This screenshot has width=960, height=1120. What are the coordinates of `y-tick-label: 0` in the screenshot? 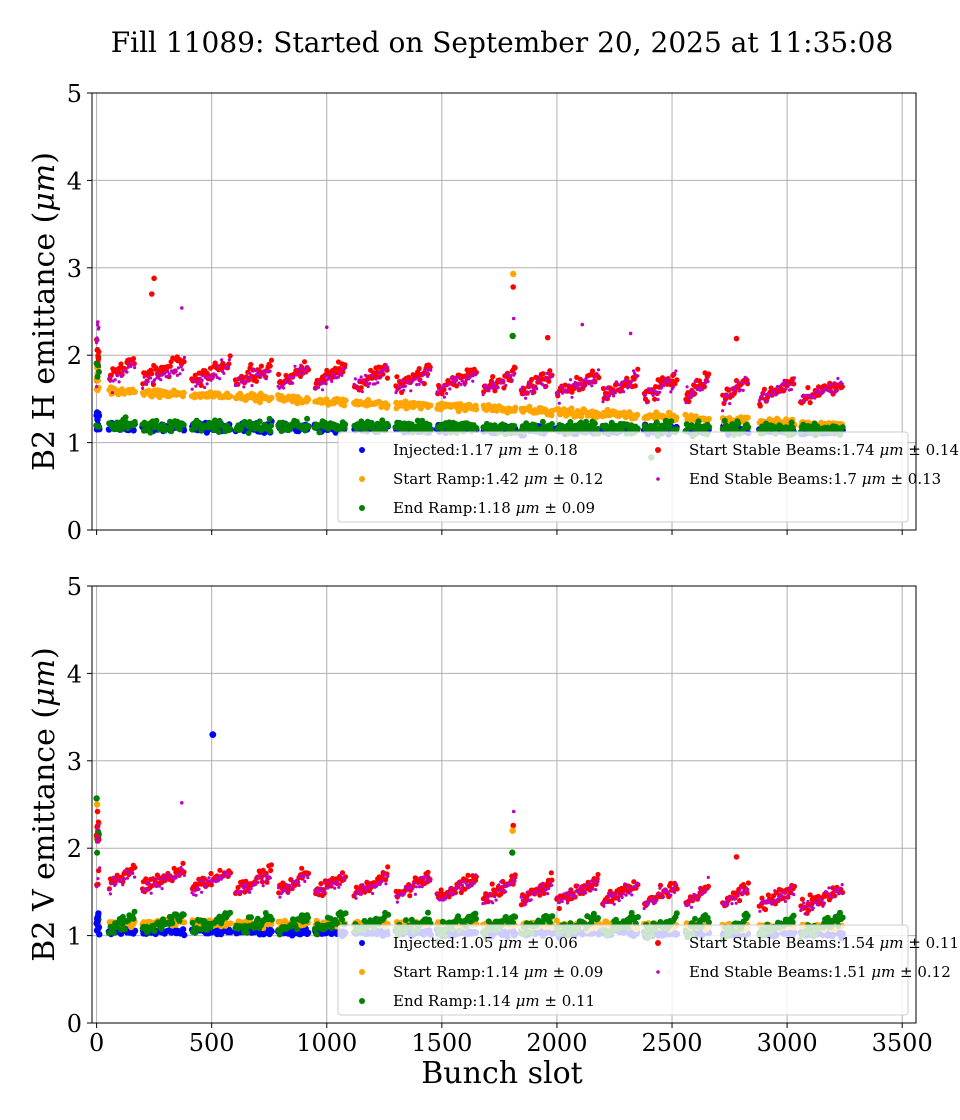 It's located at (74, 531).